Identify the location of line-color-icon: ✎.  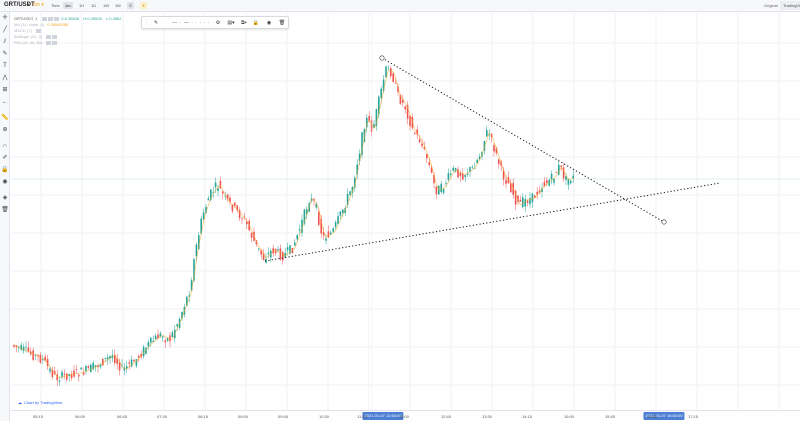
(156, 23).